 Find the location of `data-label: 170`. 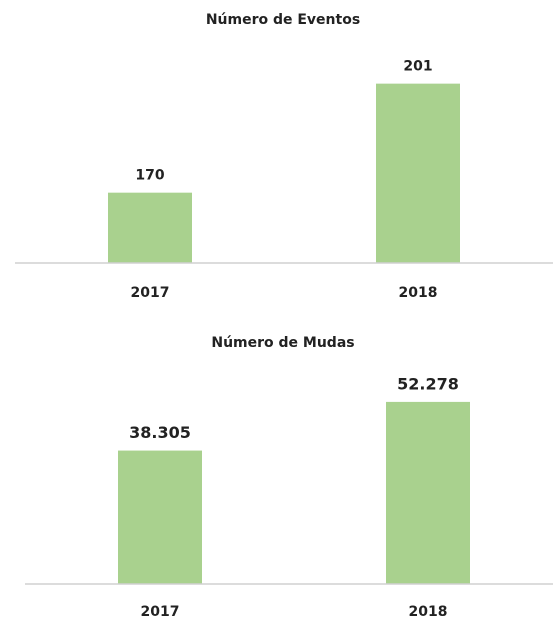

data-label: 170 is located at coordinates (149, 176).